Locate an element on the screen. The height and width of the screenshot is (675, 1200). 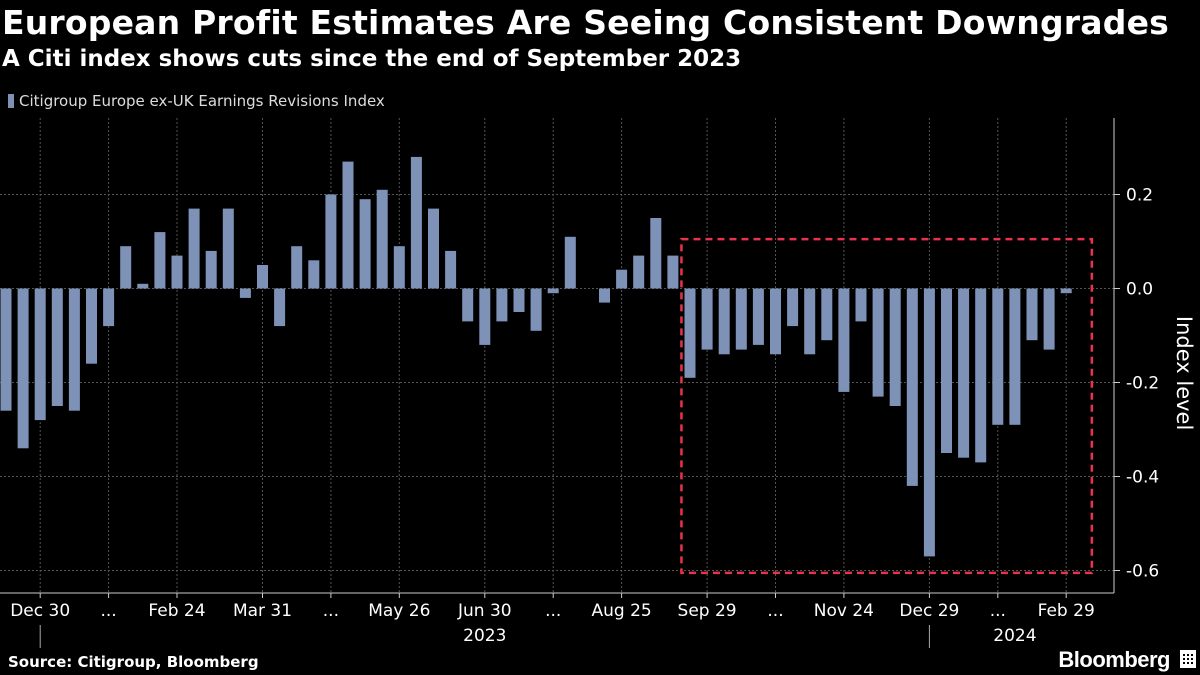
y-axis-title: Index level is located at coordinates (1184, 373).